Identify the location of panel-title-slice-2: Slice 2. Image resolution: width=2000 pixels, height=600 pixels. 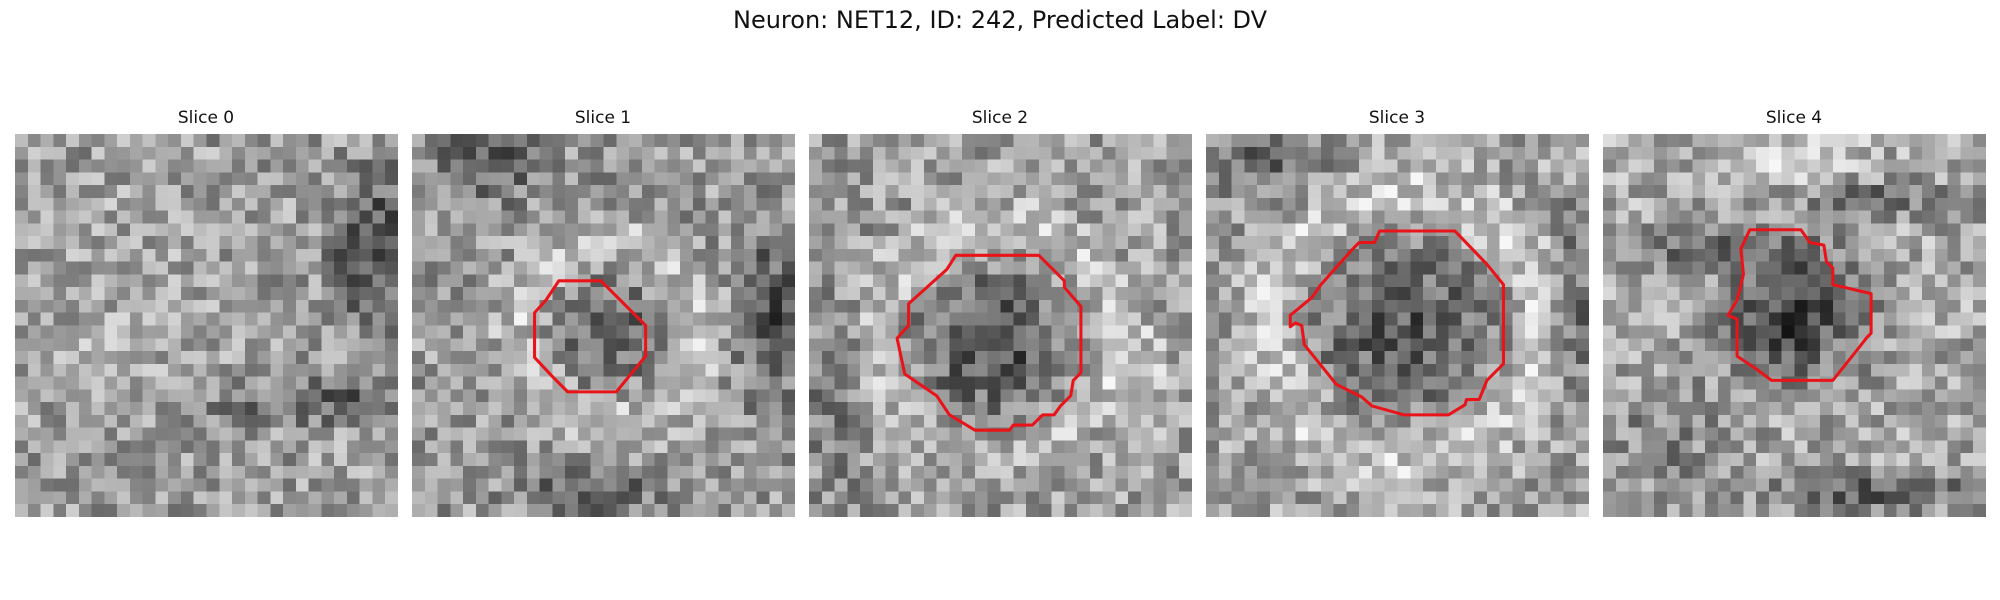
(1000, 118).